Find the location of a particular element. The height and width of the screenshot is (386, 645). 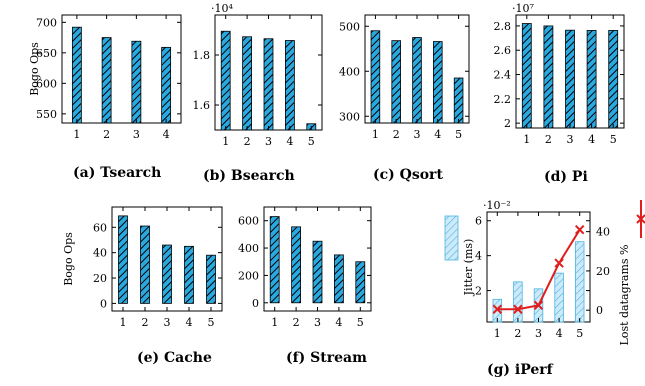

chart-caption: (d) Pi is located at coordinates (566, 177).